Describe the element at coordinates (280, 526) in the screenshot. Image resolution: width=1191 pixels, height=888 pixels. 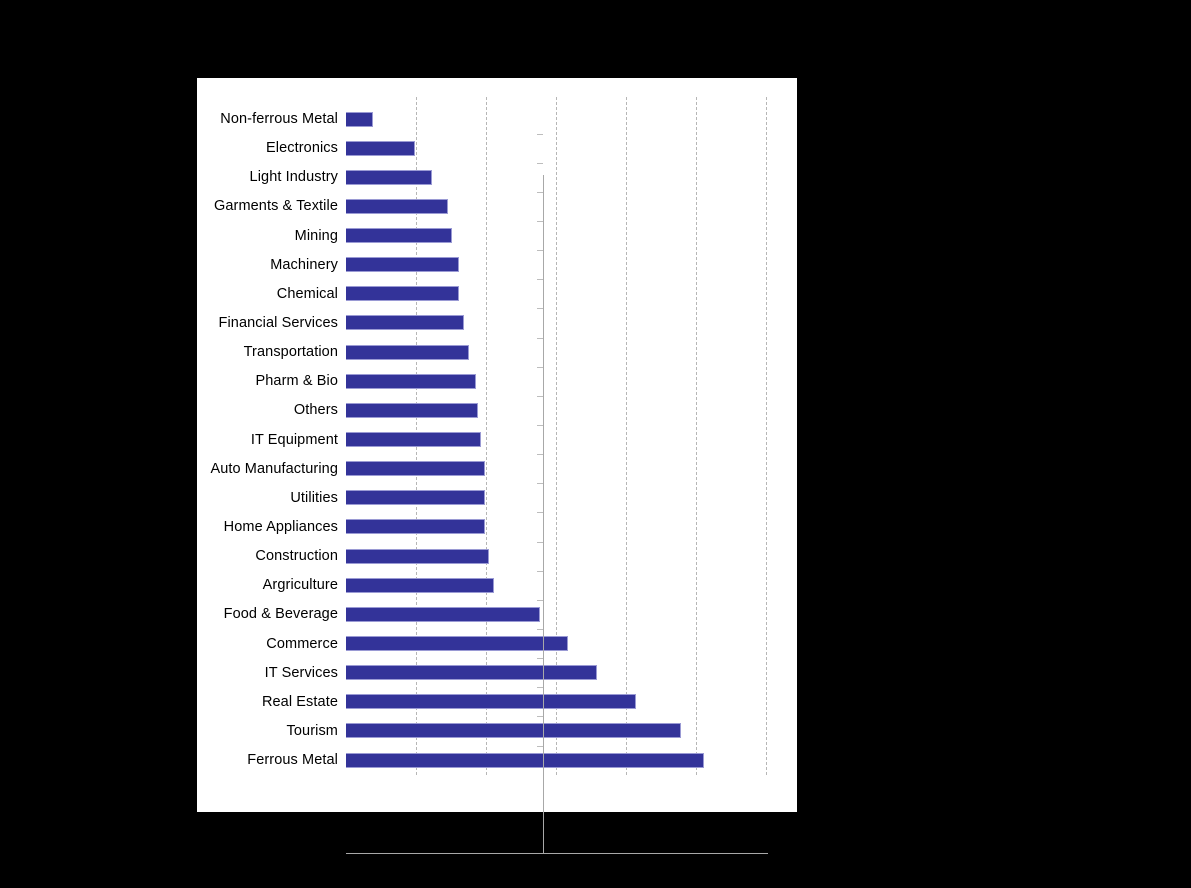
I see `category-label: Home Appliances` at that location.